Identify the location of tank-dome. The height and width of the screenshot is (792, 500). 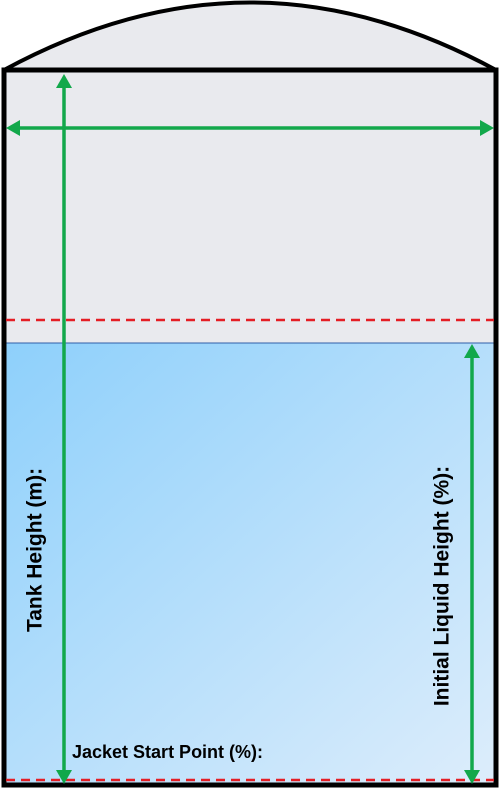
(250, 36).